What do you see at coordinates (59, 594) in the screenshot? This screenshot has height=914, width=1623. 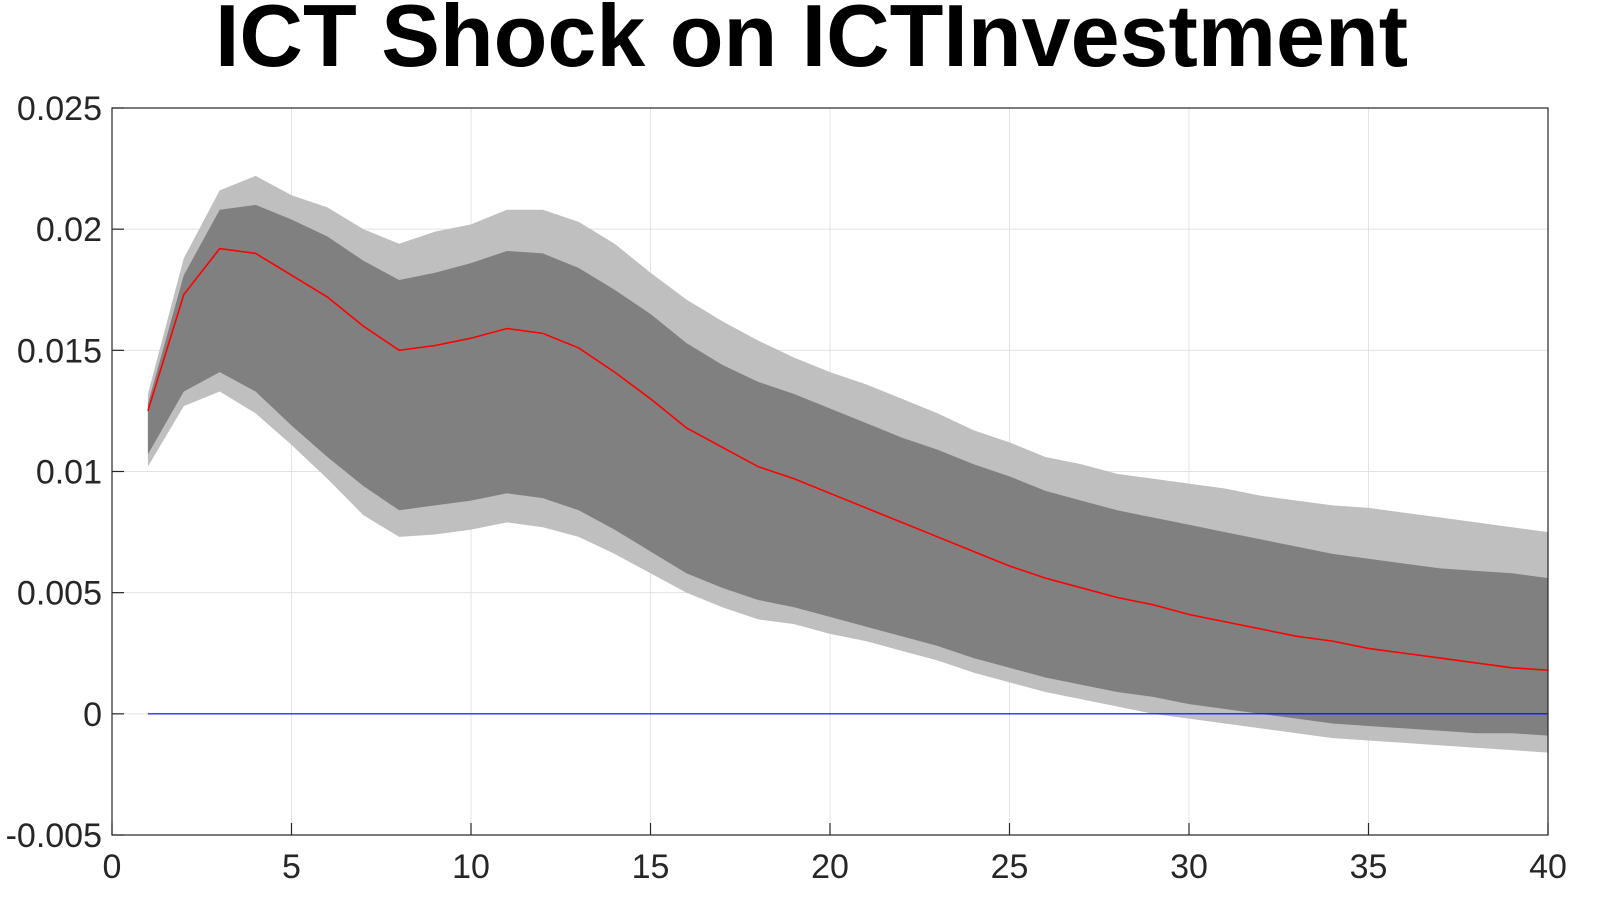 I see `y-tick-label: 0.005` at bounding box center [59, 594].